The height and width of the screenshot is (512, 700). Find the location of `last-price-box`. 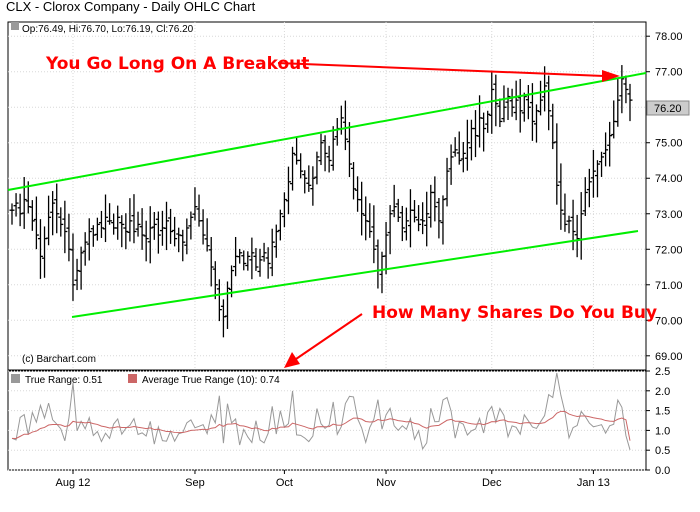

last-price-box is located at coordinates (668, 108).